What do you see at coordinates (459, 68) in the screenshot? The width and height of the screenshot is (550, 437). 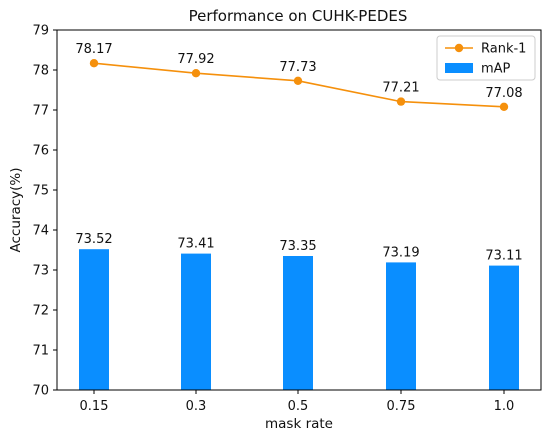 I see `legend-map-swatch` at bounding box center [459, 68].